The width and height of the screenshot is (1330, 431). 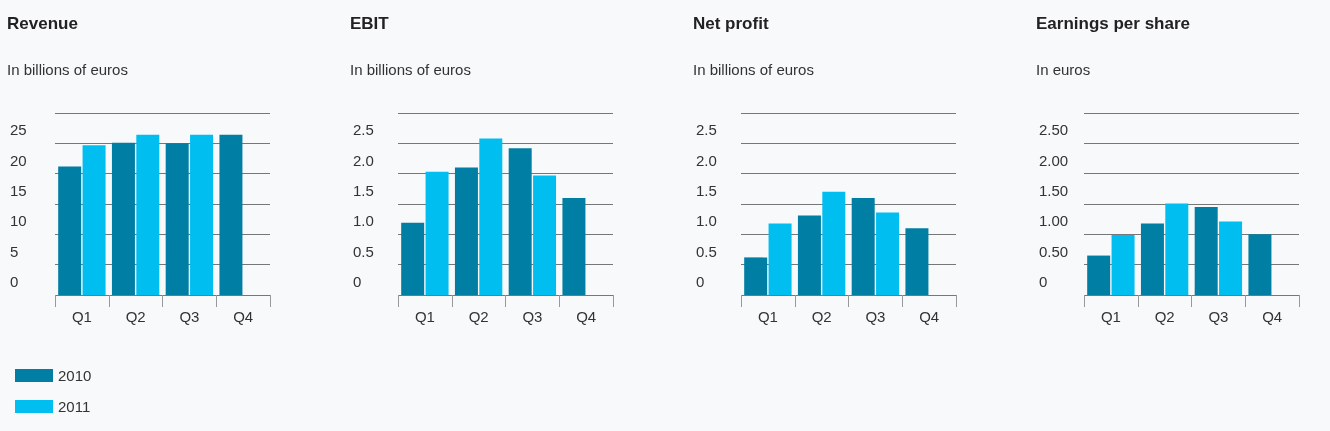 I want to click on y-tick-label: 0.50, so click(x=1054, y=251).